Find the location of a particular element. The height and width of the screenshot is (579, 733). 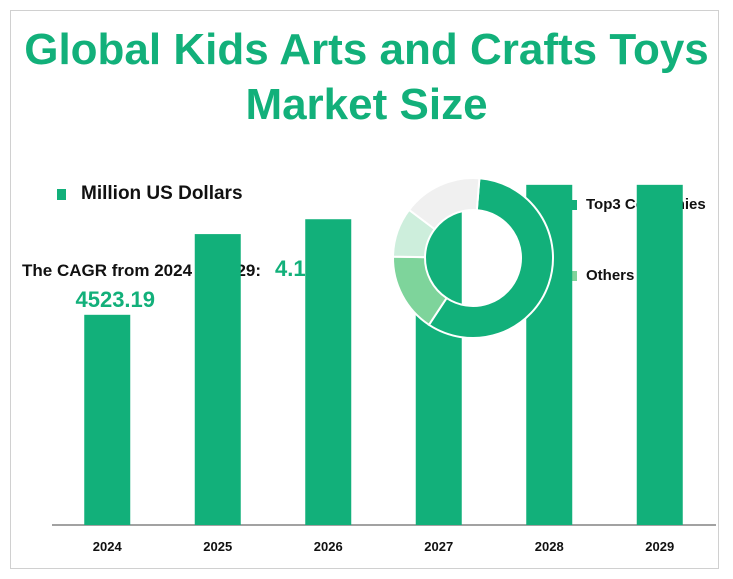

legend-item-others: Others is located at coordinates (601, 275).